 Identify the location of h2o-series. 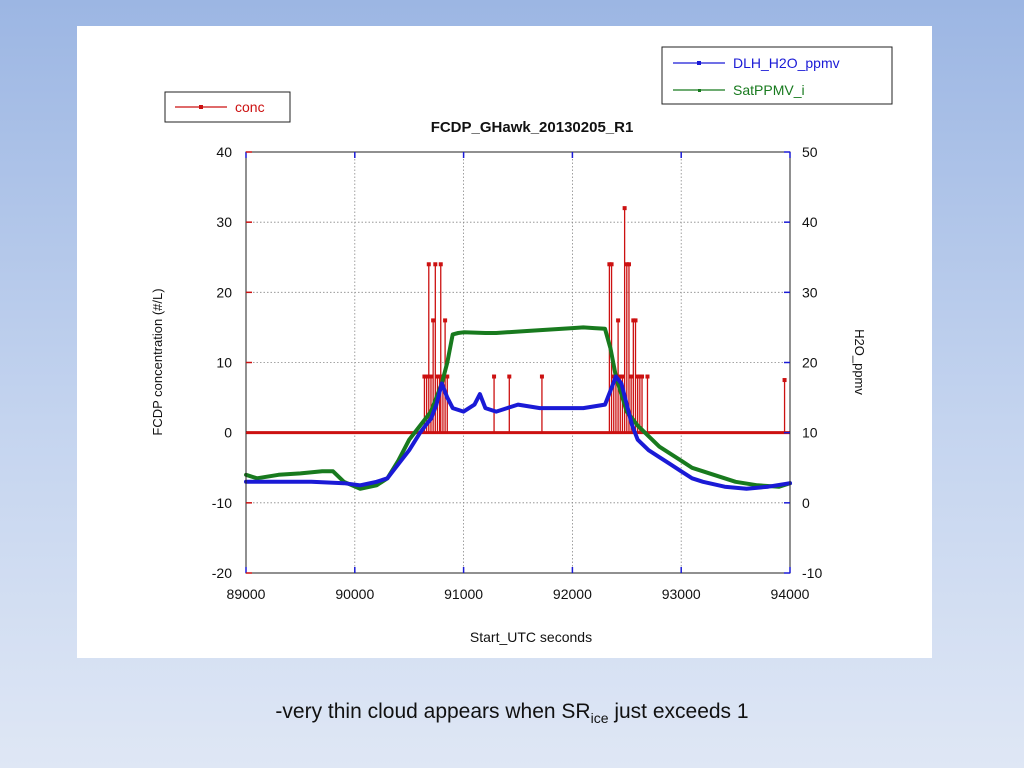
(518, 408).